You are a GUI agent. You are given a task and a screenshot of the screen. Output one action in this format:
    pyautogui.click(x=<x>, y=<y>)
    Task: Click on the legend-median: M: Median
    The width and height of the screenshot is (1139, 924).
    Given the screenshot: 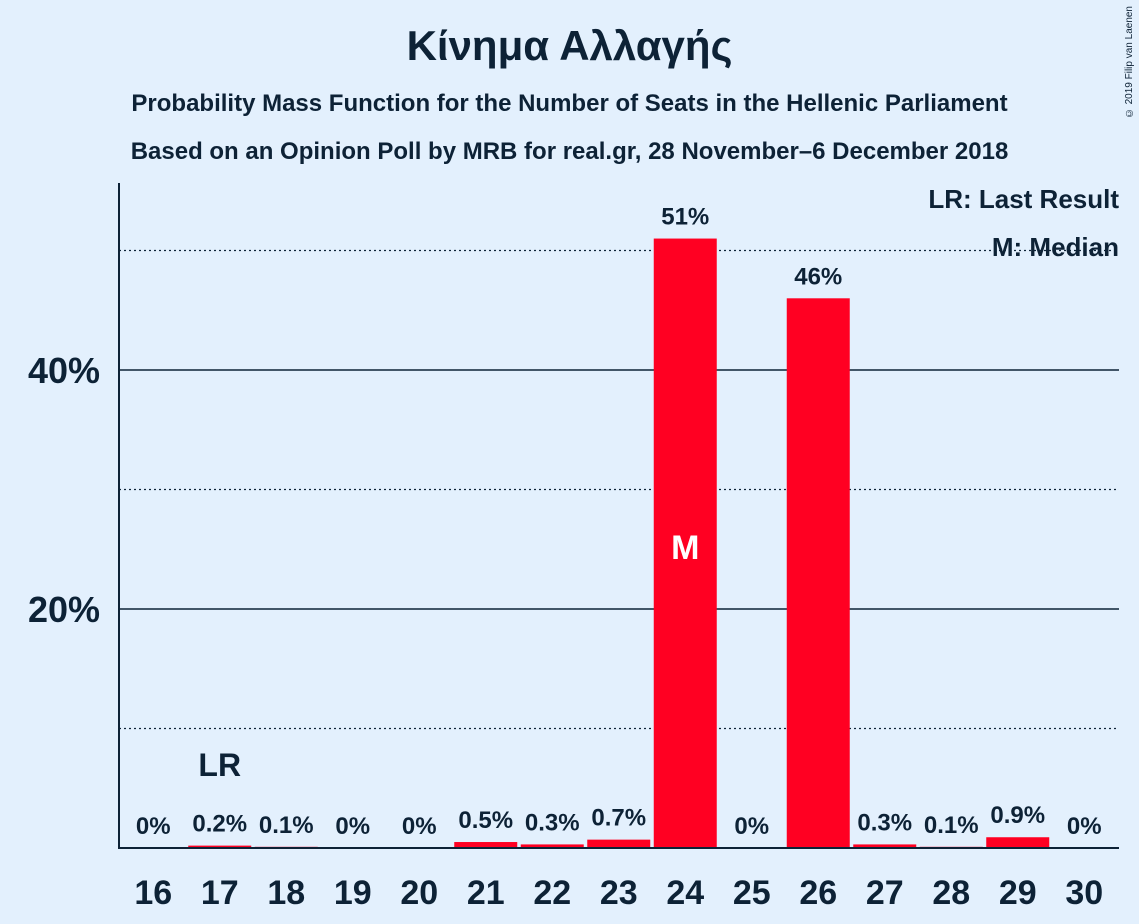 What is the action you would take?
    pyautogui.click(x=1055, y=247)
    